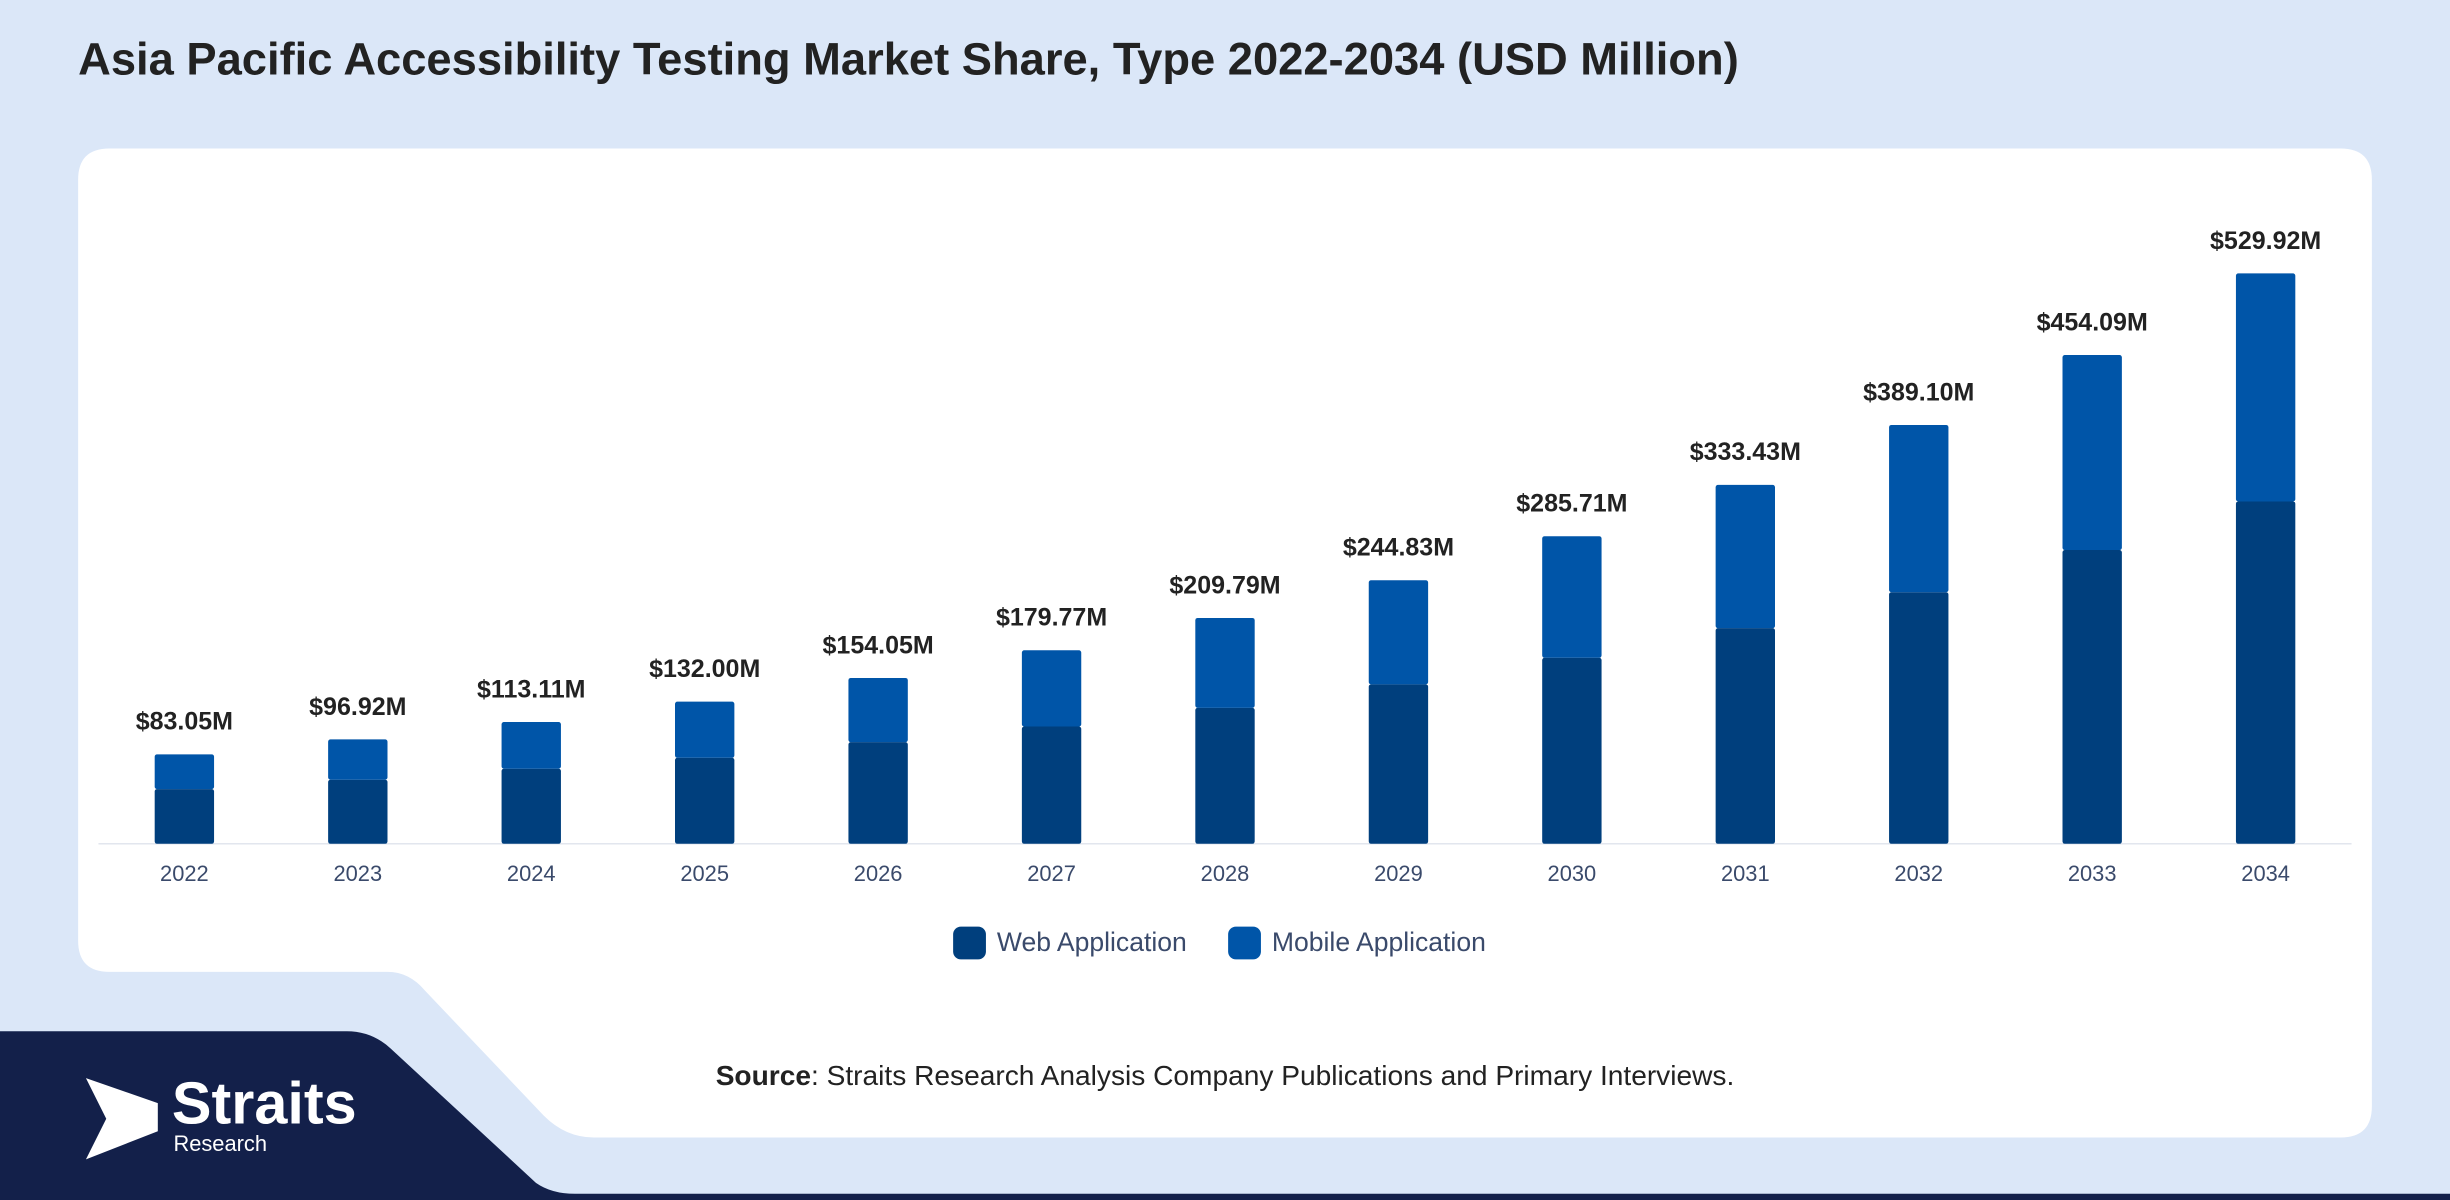 Image resolution: width=2450 pixels, height=1200 pixels. Describe the element at coordinates (357, 707) in the screenshot. I see `total-label: $96.92M` at that location.